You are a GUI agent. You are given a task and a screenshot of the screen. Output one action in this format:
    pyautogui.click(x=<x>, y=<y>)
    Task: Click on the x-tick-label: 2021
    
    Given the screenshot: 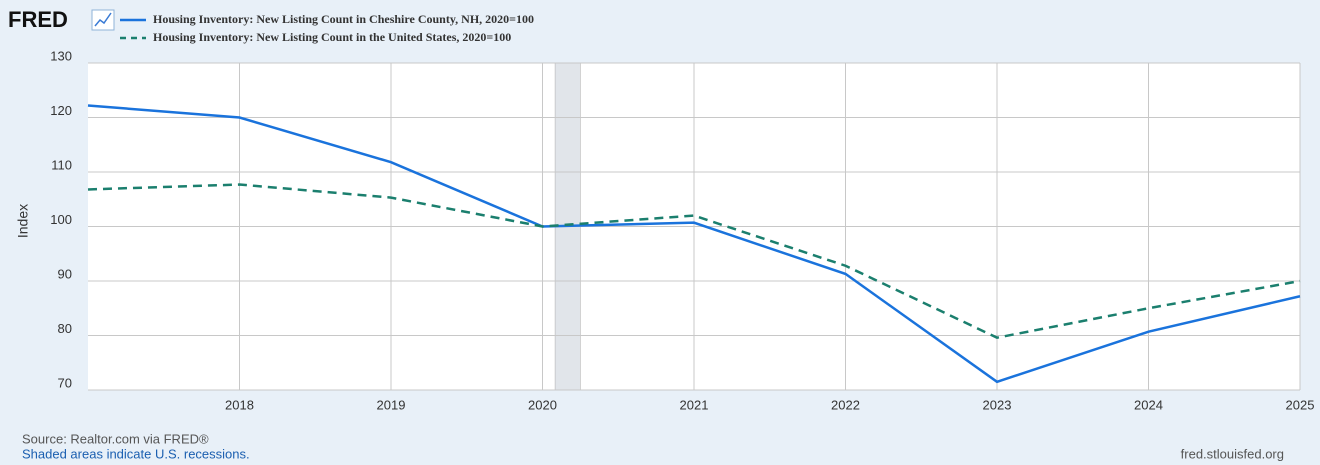 What is the action you would take?
    pyautogui.click(x=694, y=404)
    